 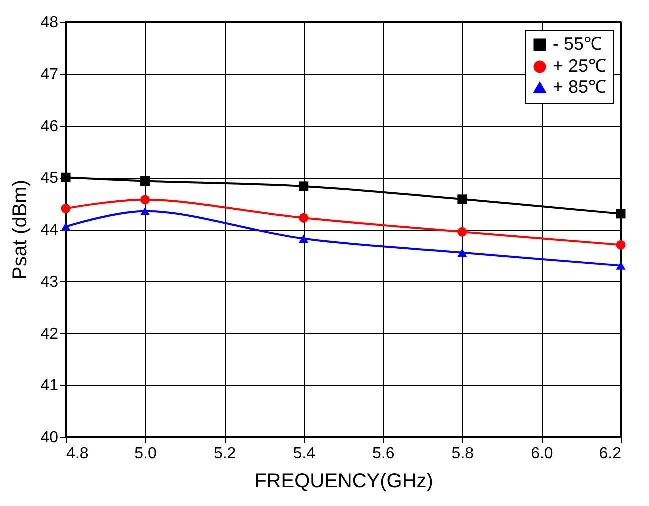 What do you see at coordinates (225, 454) in the screenshot?
I see `x-tick-label: 5.2` at bounding box center [225, 454].